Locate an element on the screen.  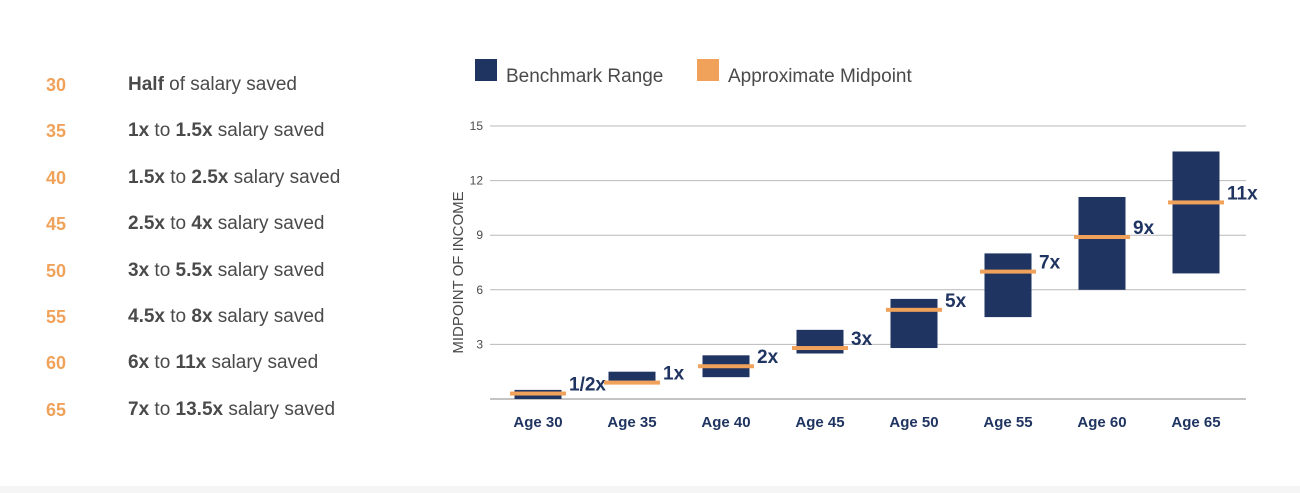
milestone-text: 6x to 11x salary saved is located at coordinates (223, 363).